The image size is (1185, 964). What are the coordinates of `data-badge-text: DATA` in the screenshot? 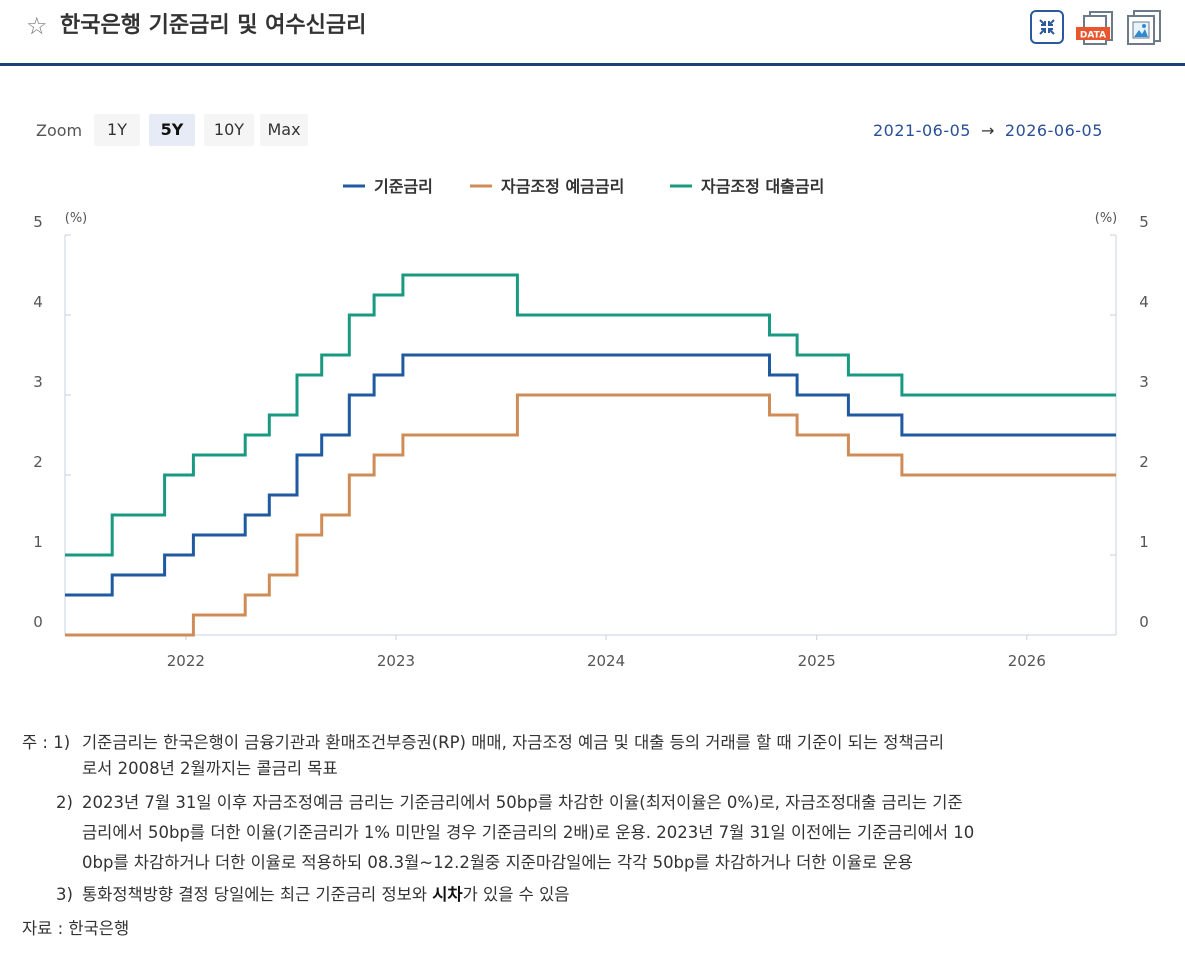 It's located at (1093, 36).